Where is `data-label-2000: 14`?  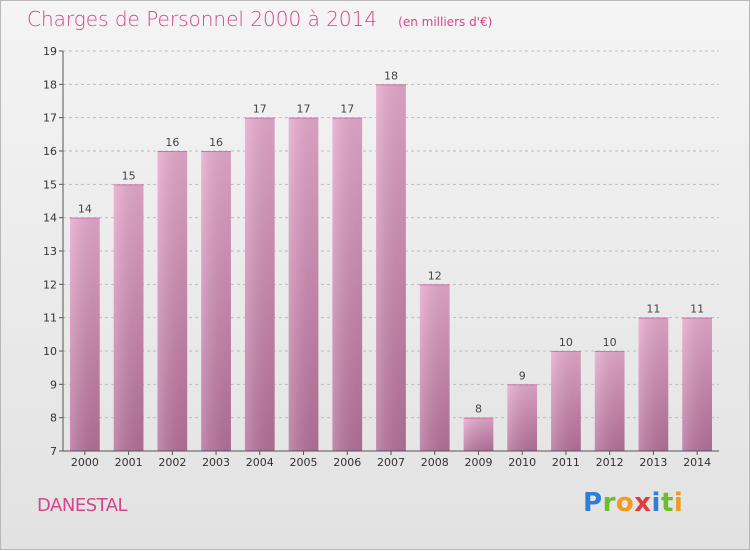
data-label-2000: 14 is located at coordinates (85, 209).